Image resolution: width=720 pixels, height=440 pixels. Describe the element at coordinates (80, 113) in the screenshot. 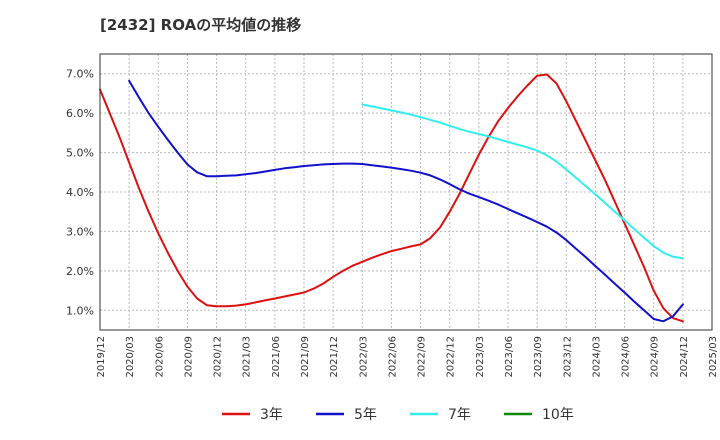

I see `y-tick-label: 6.0%` at that location.